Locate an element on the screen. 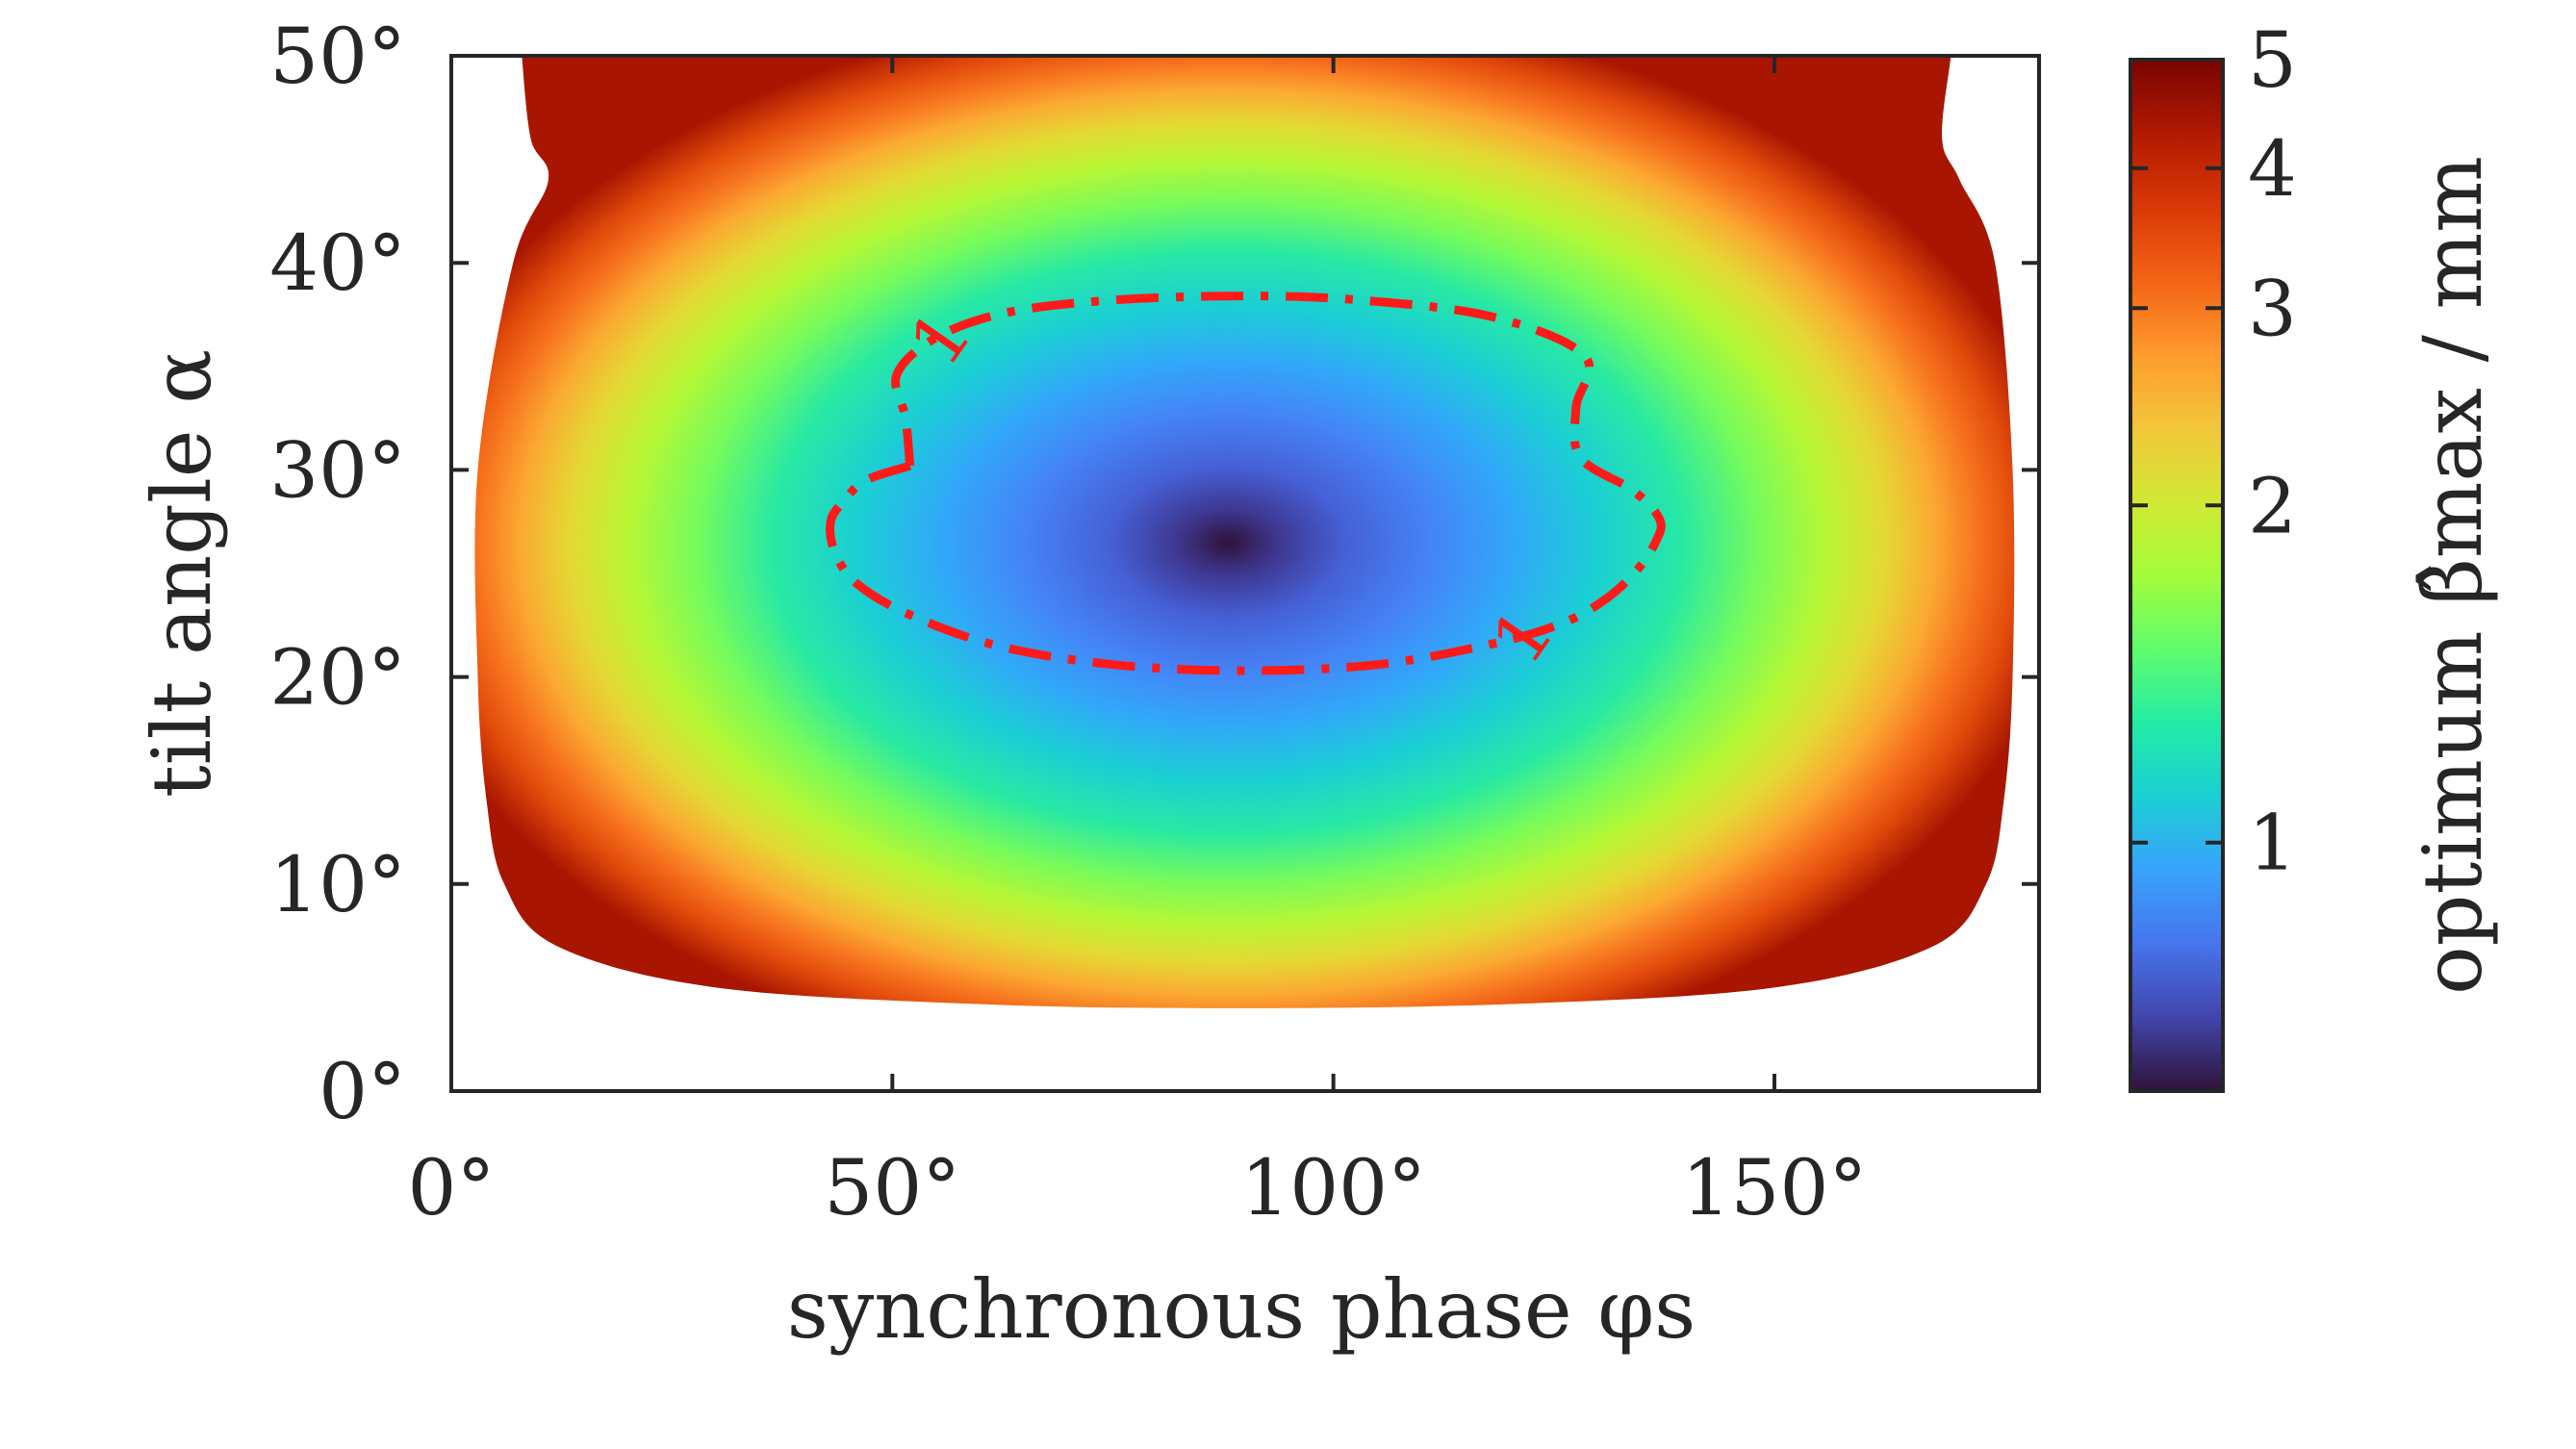 This screenshot has width=2576, height=1449. colorbar-ticks: 1 2 3 4 5 is located at coordinates (2213, 451).